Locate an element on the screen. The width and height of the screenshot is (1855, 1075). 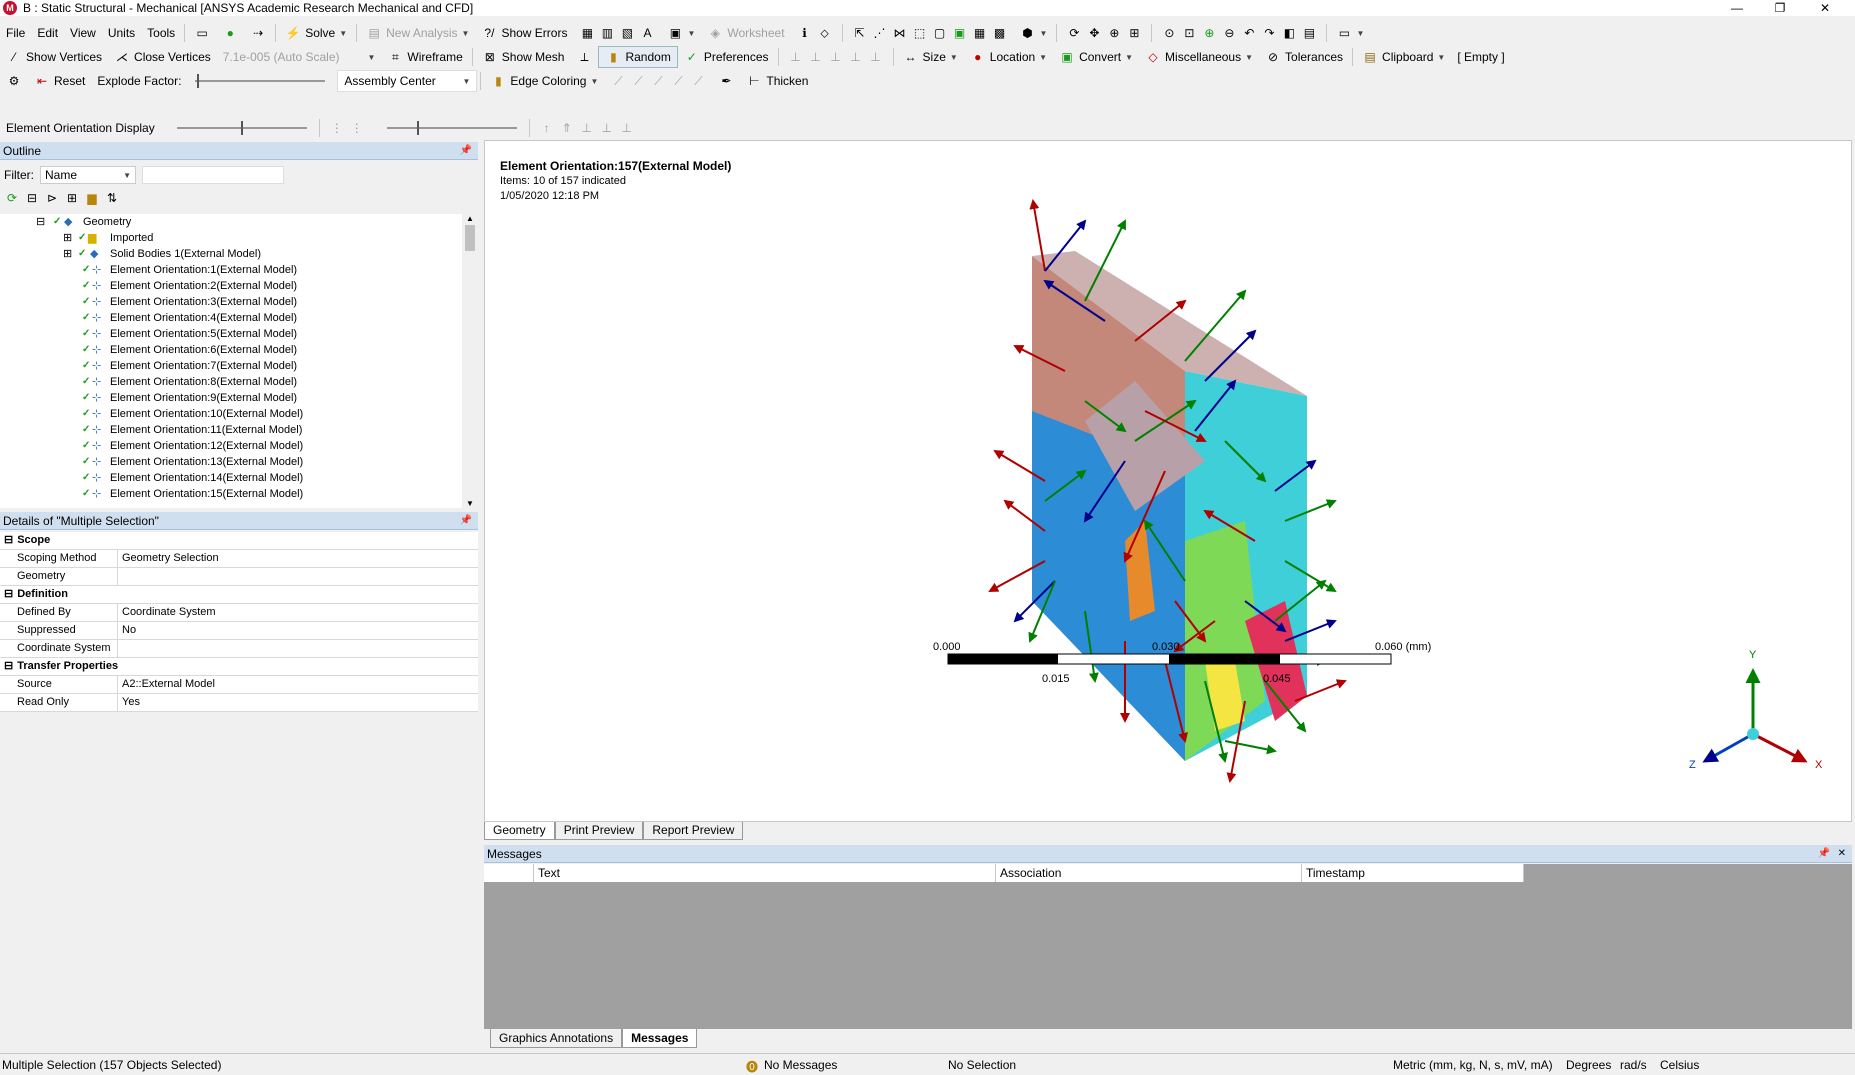
property-value: Yes is located at coordinates (298, 702).